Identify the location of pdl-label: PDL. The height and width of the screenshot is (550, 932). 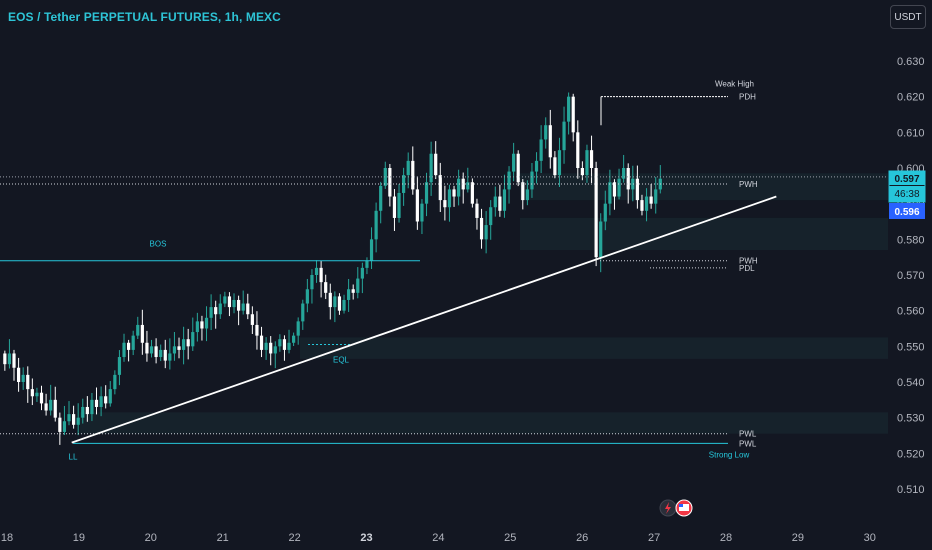
(747, 268).